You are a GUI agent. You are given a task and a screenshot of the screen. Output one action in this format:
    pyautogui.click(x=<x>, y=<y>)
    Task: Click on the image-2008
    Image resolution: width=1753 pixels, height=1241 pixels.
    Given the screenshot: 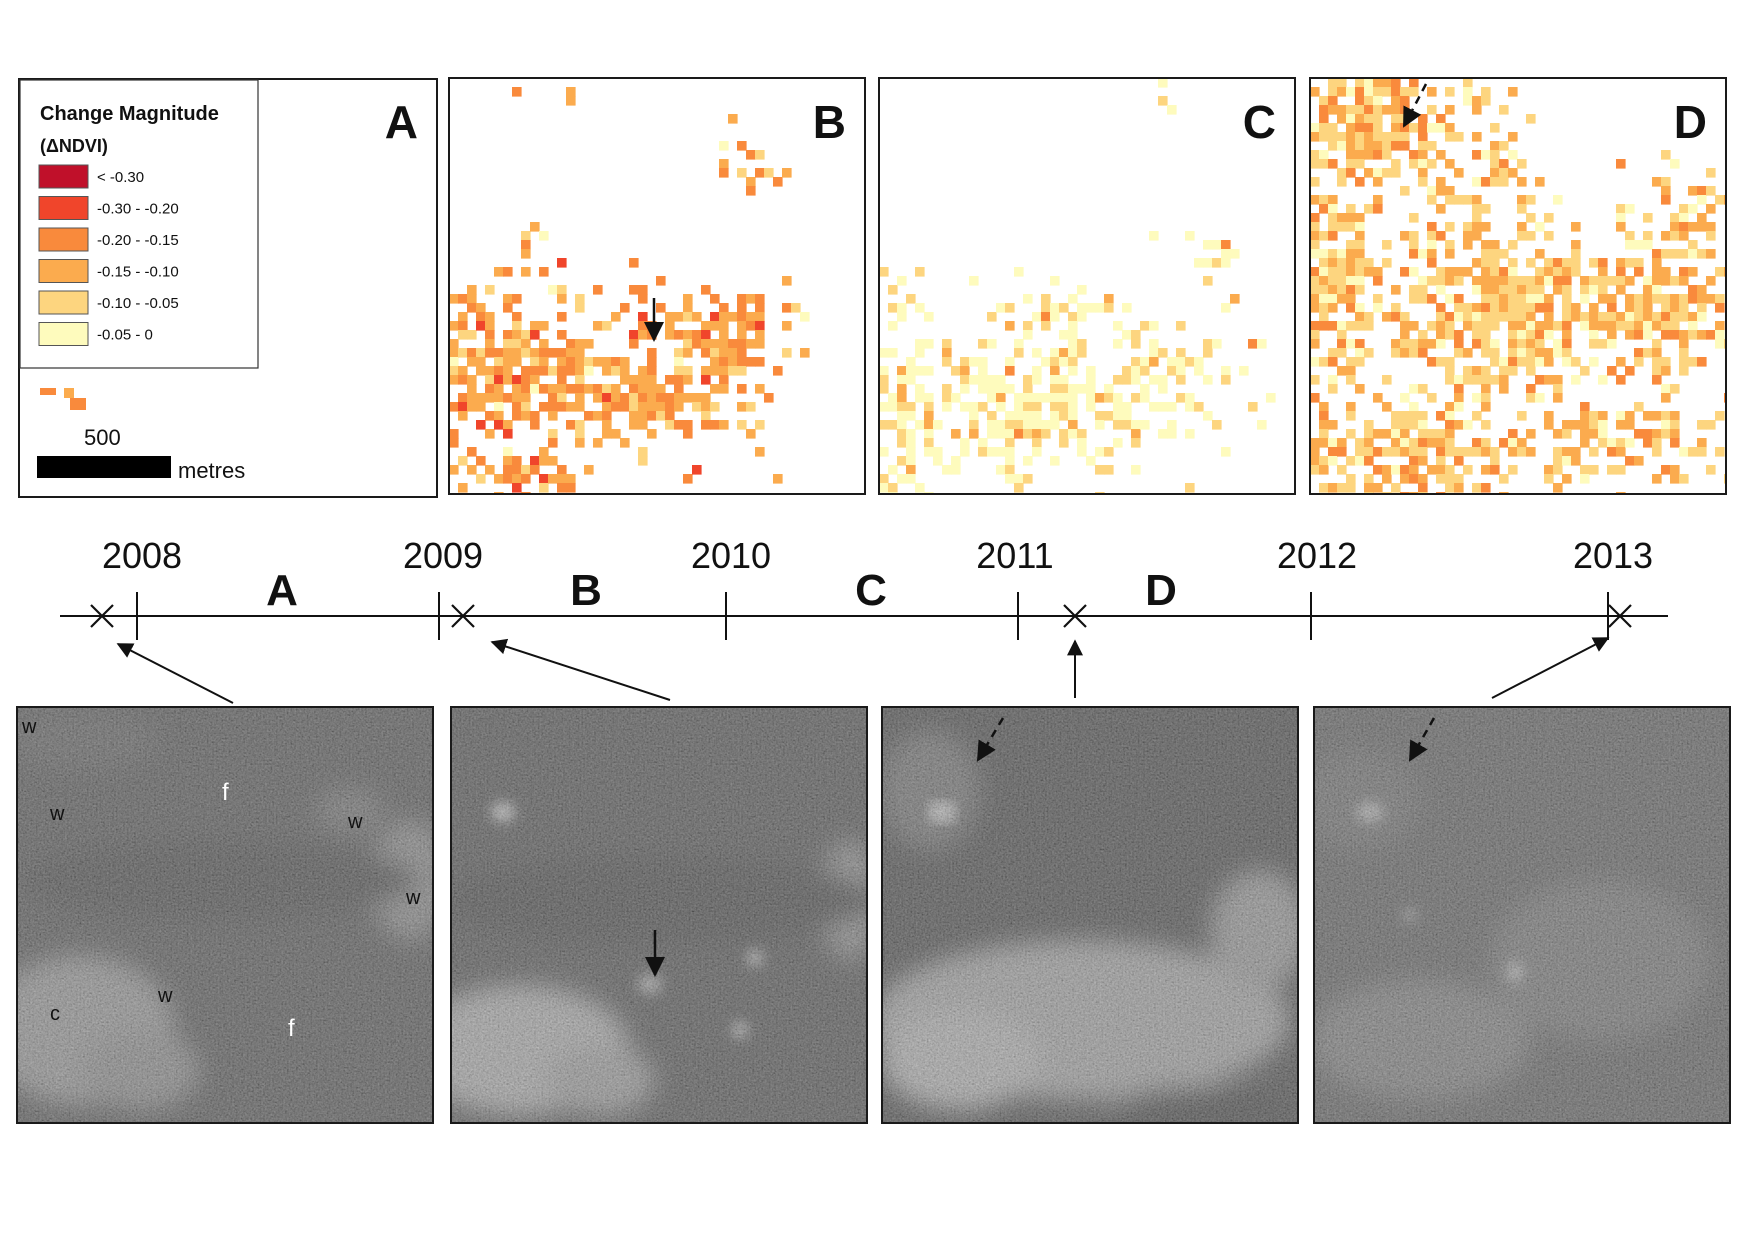 What is the action you would take?
    pyautogui.click(x=225, y=915)
    